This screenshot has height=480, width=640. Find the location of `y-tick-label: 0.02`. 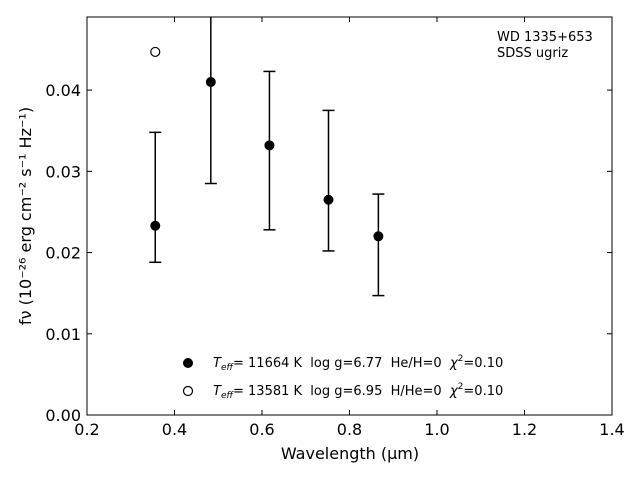

y-tick-label: 0.02 is located at coordinates (63, 253).